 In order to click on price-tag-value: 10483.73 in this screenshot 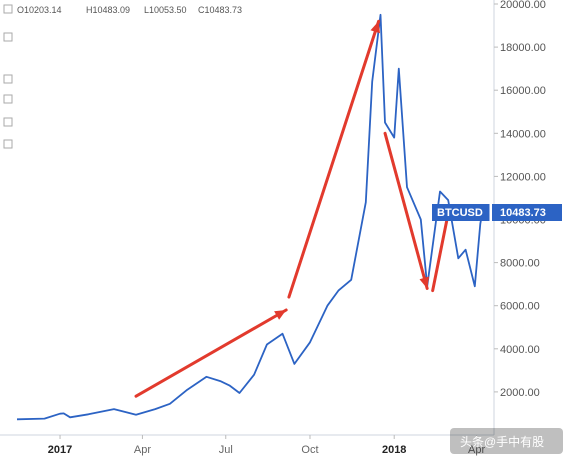, I will do `click(523, 213)`.